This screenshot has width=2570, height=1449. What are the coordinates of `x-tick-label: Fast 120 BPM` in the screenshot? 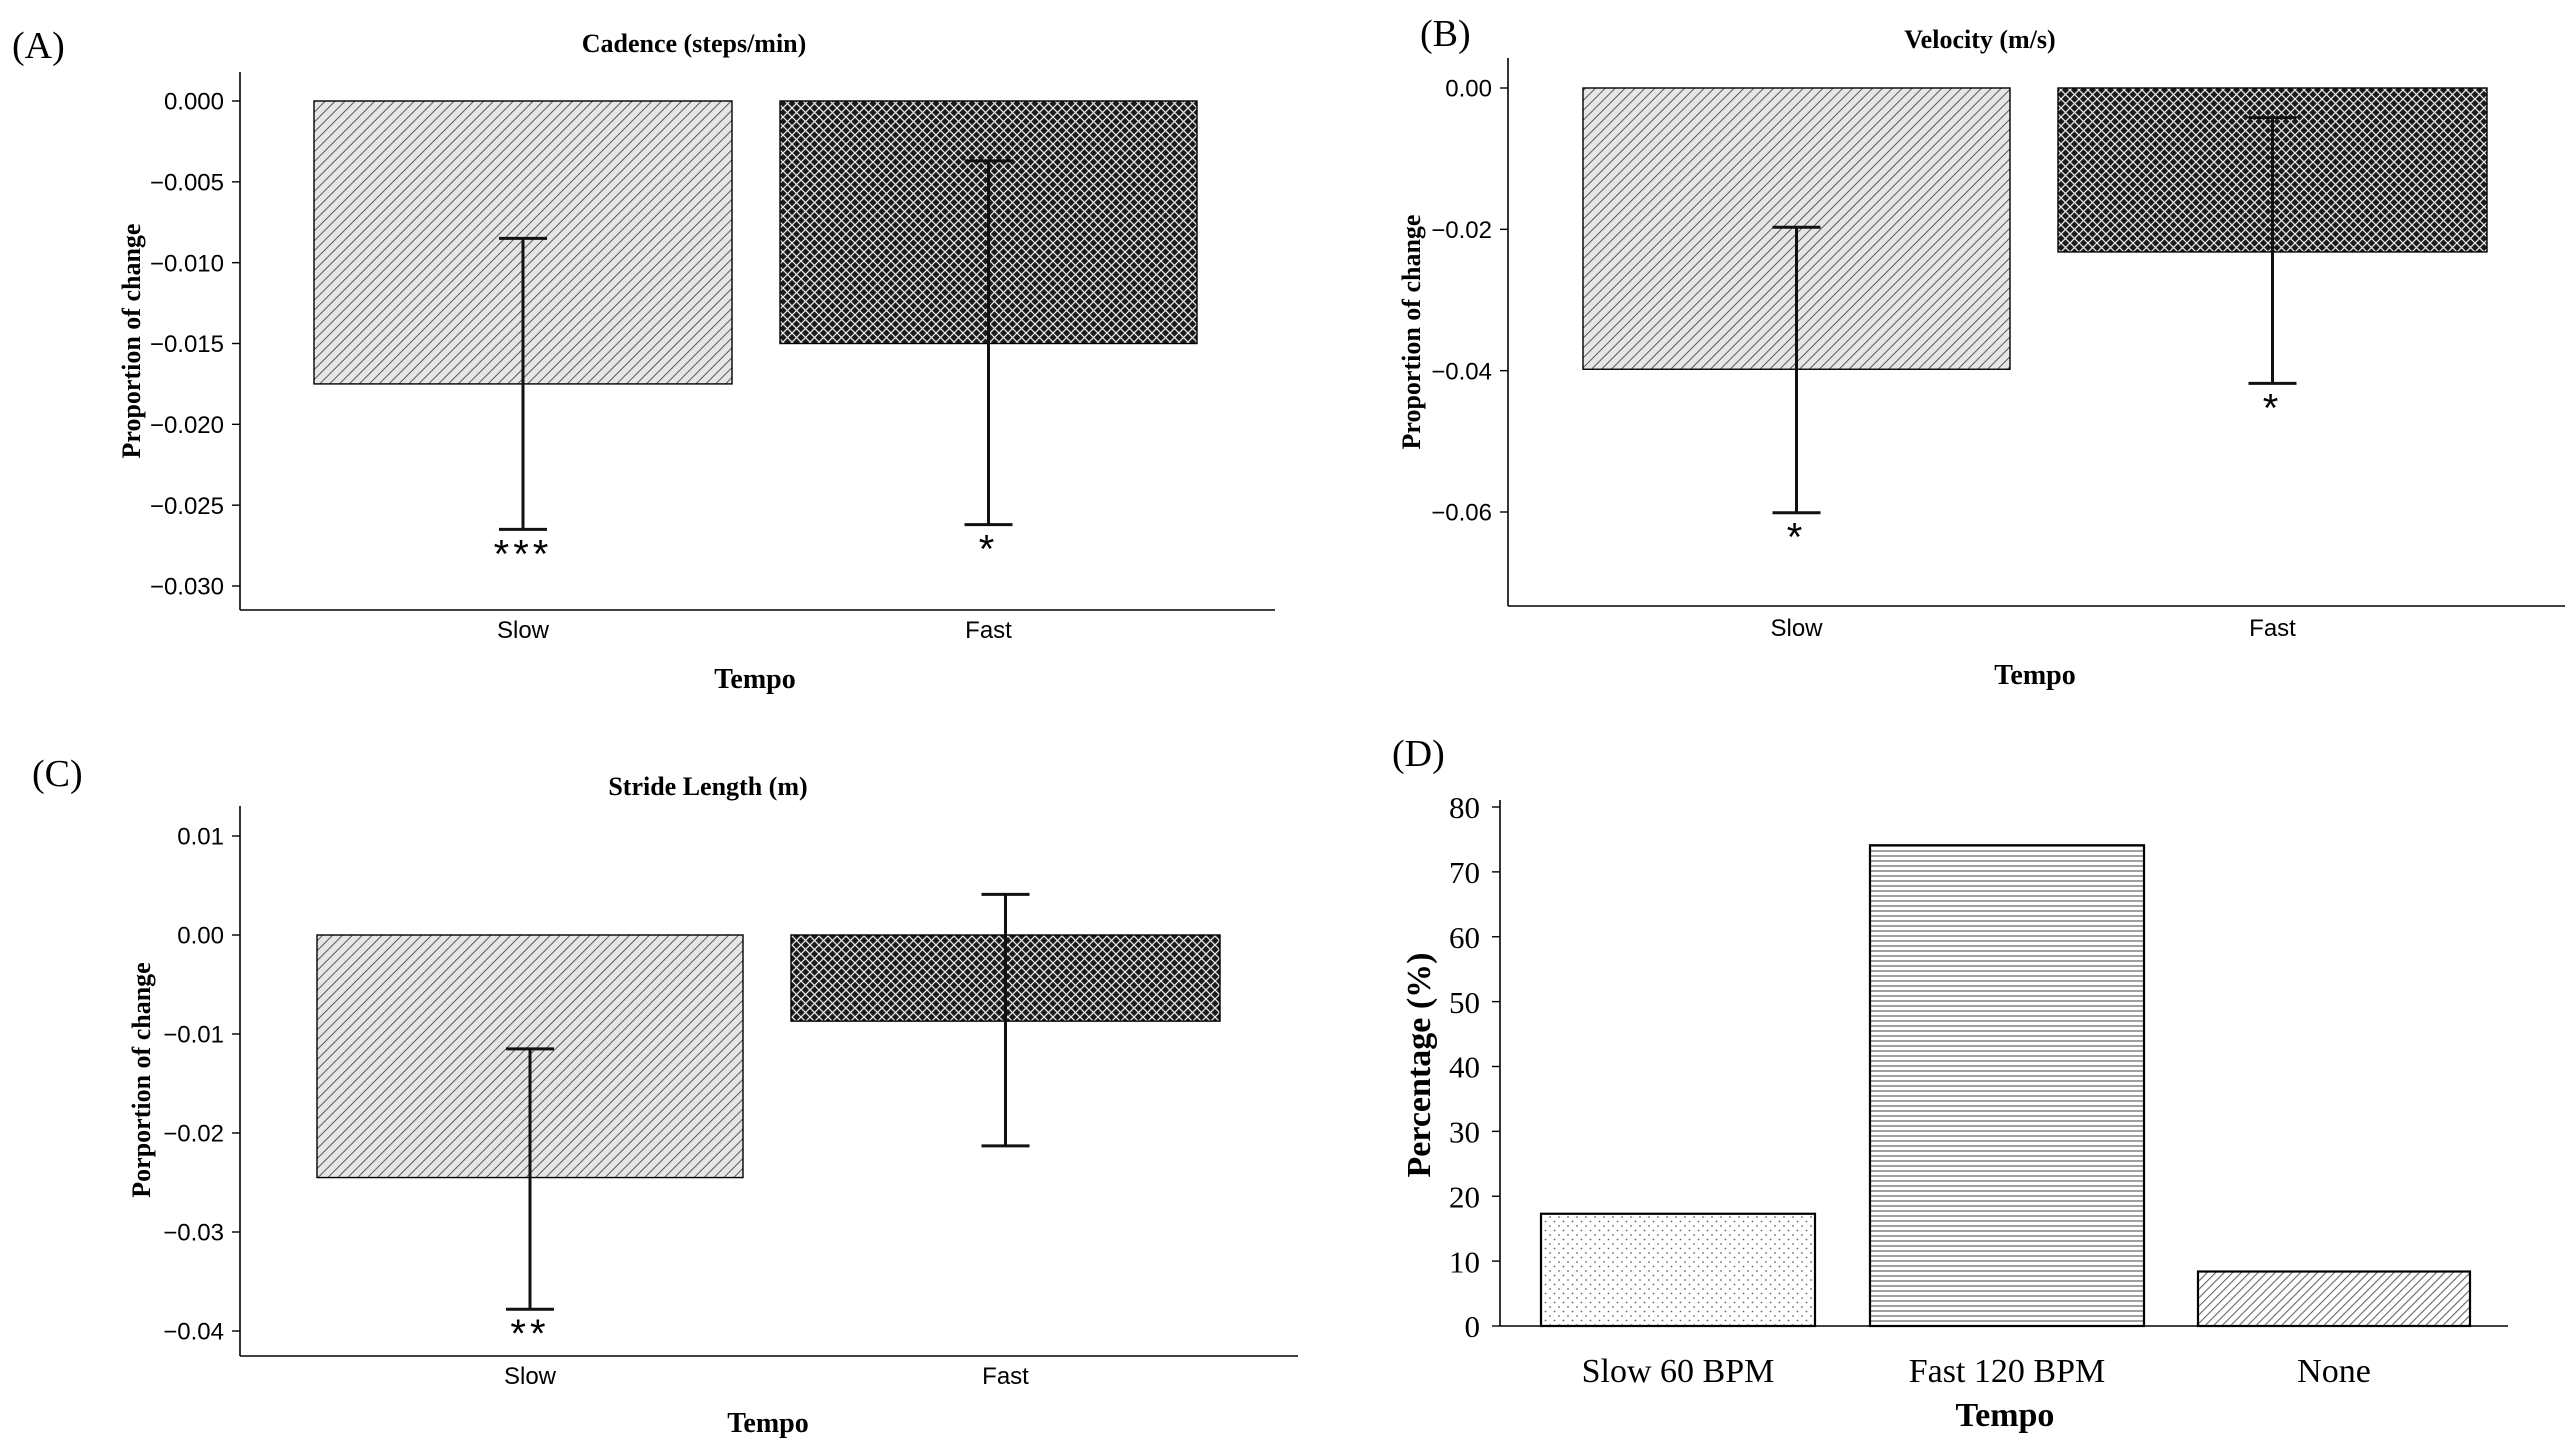 It's located at (2007, 1371).